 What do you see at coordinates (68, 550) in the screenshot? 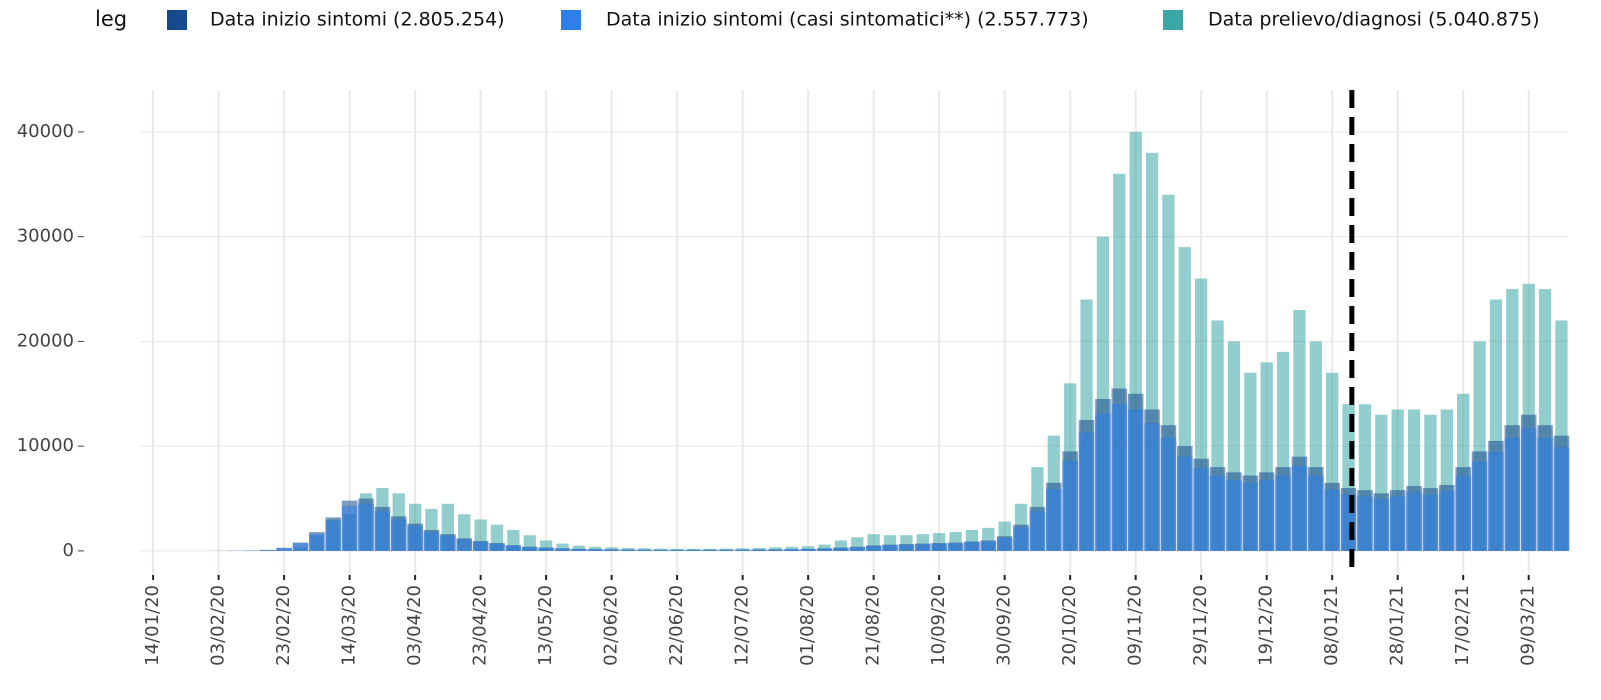
I see `y-tick-label: 0` at bounding box center [68, 550].